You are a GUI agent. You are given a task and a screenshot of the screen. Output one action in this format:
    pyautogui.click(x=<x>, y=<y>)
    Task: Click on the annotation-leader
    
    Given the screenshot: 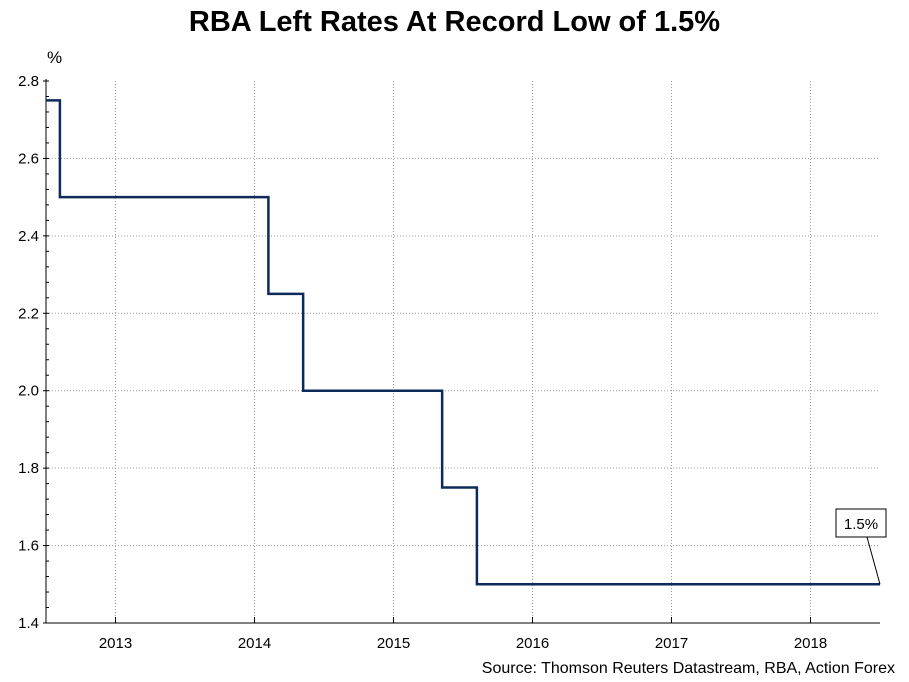 What is the action you would take?
    pyautogui.click(x=873, y=560)
    